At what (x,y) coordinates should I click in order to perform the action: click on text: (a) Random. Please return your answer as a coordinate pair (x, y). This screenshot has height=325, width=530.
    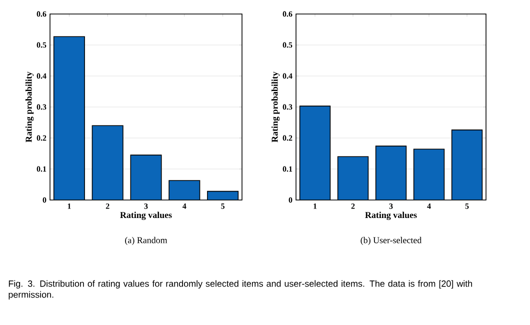
    Looking at the image, I should click on (146, 241).